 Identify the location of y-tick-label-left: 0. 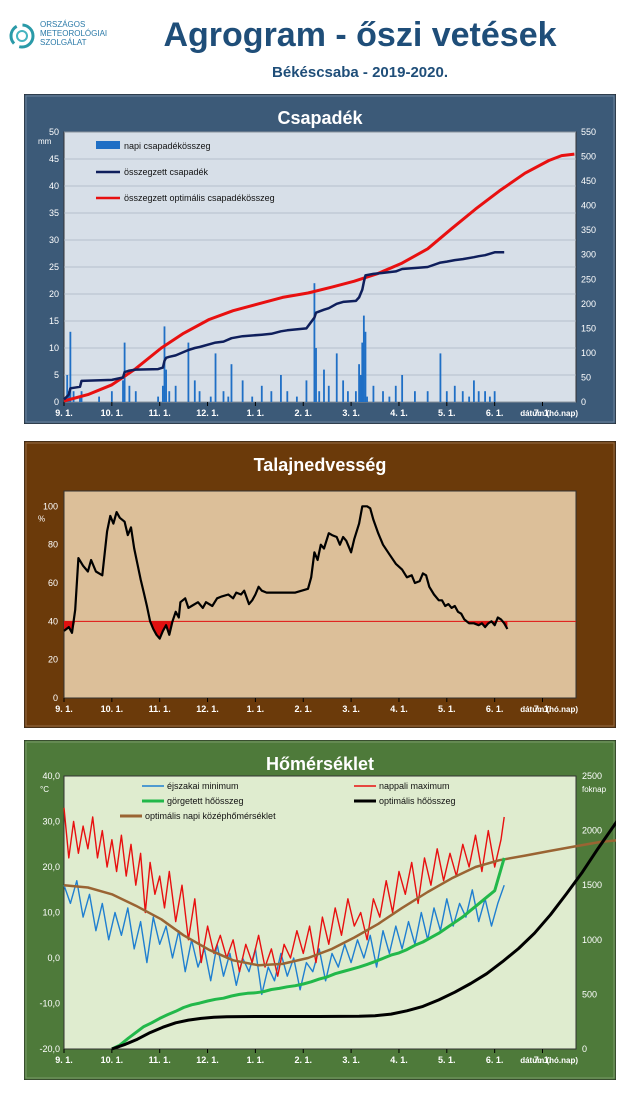
(56, 402).